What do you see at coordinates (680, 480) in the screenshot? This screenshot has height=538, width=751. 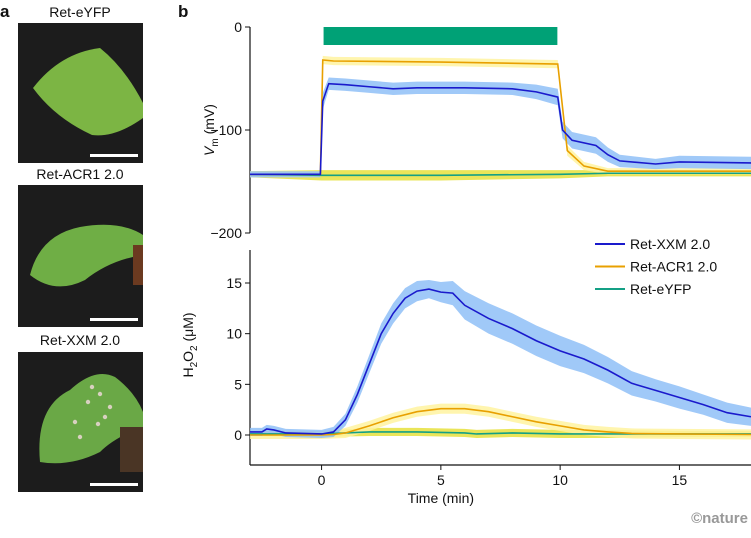 I see `x-tick-label: 15` at bounding box center [680, 480].